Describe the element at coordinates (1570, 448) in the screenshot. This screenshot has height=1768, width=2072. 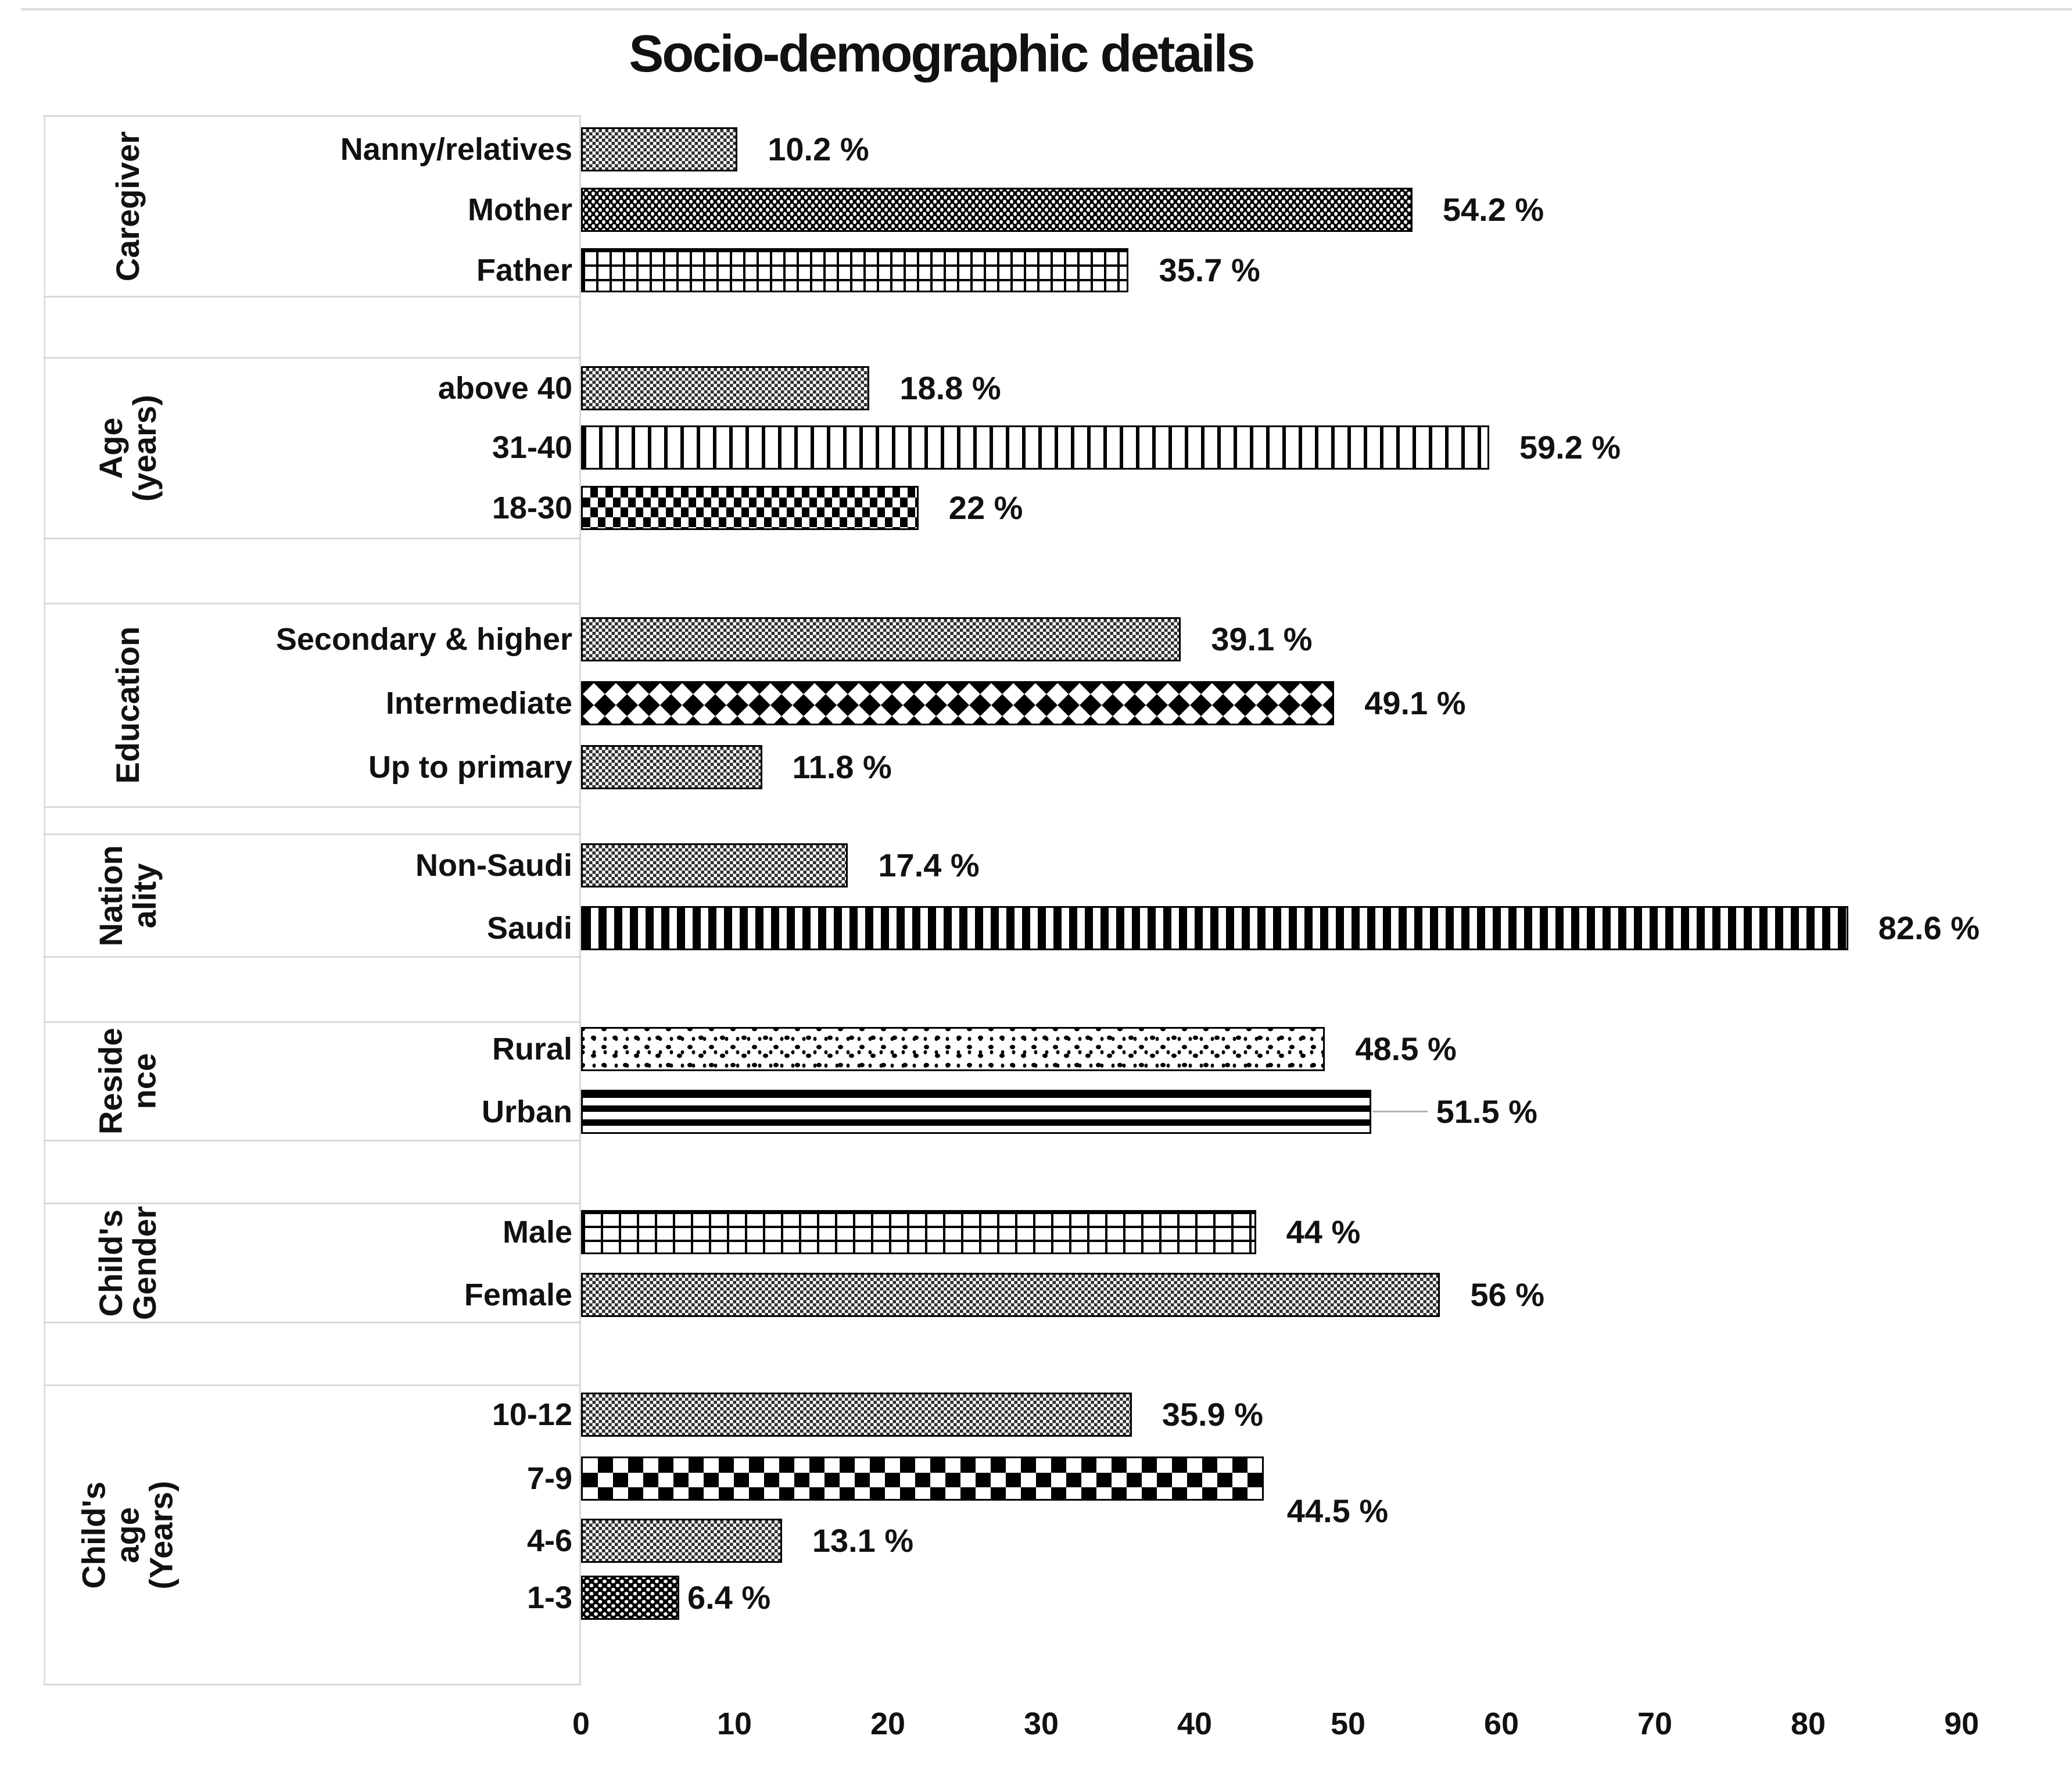
I see `value-label-31-40: 59.2 %` at that location.